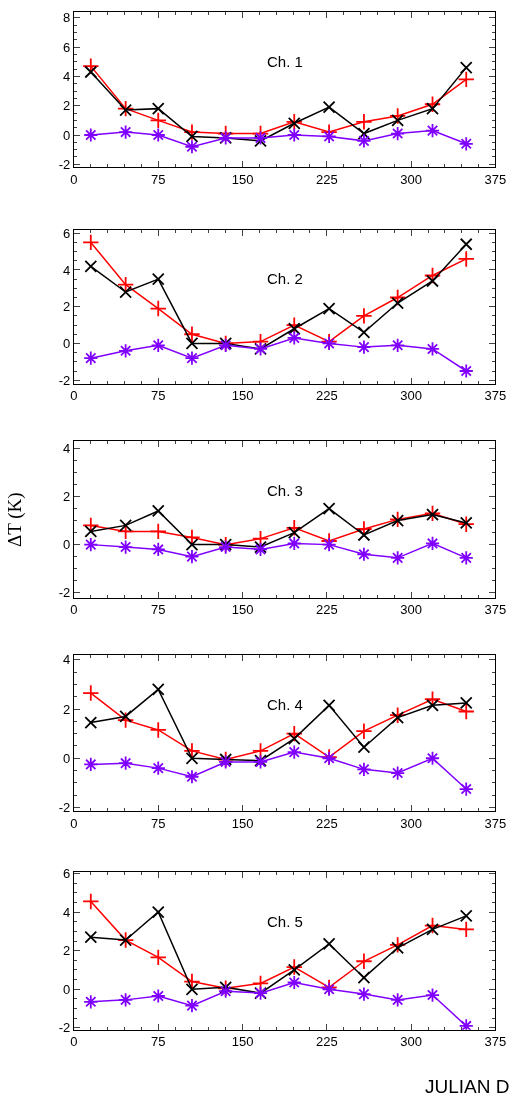  What do you see at coordinates (495, 1042) in the screenshot?
I see `x-tick-label: 375` at bounding box center [495, 1042].